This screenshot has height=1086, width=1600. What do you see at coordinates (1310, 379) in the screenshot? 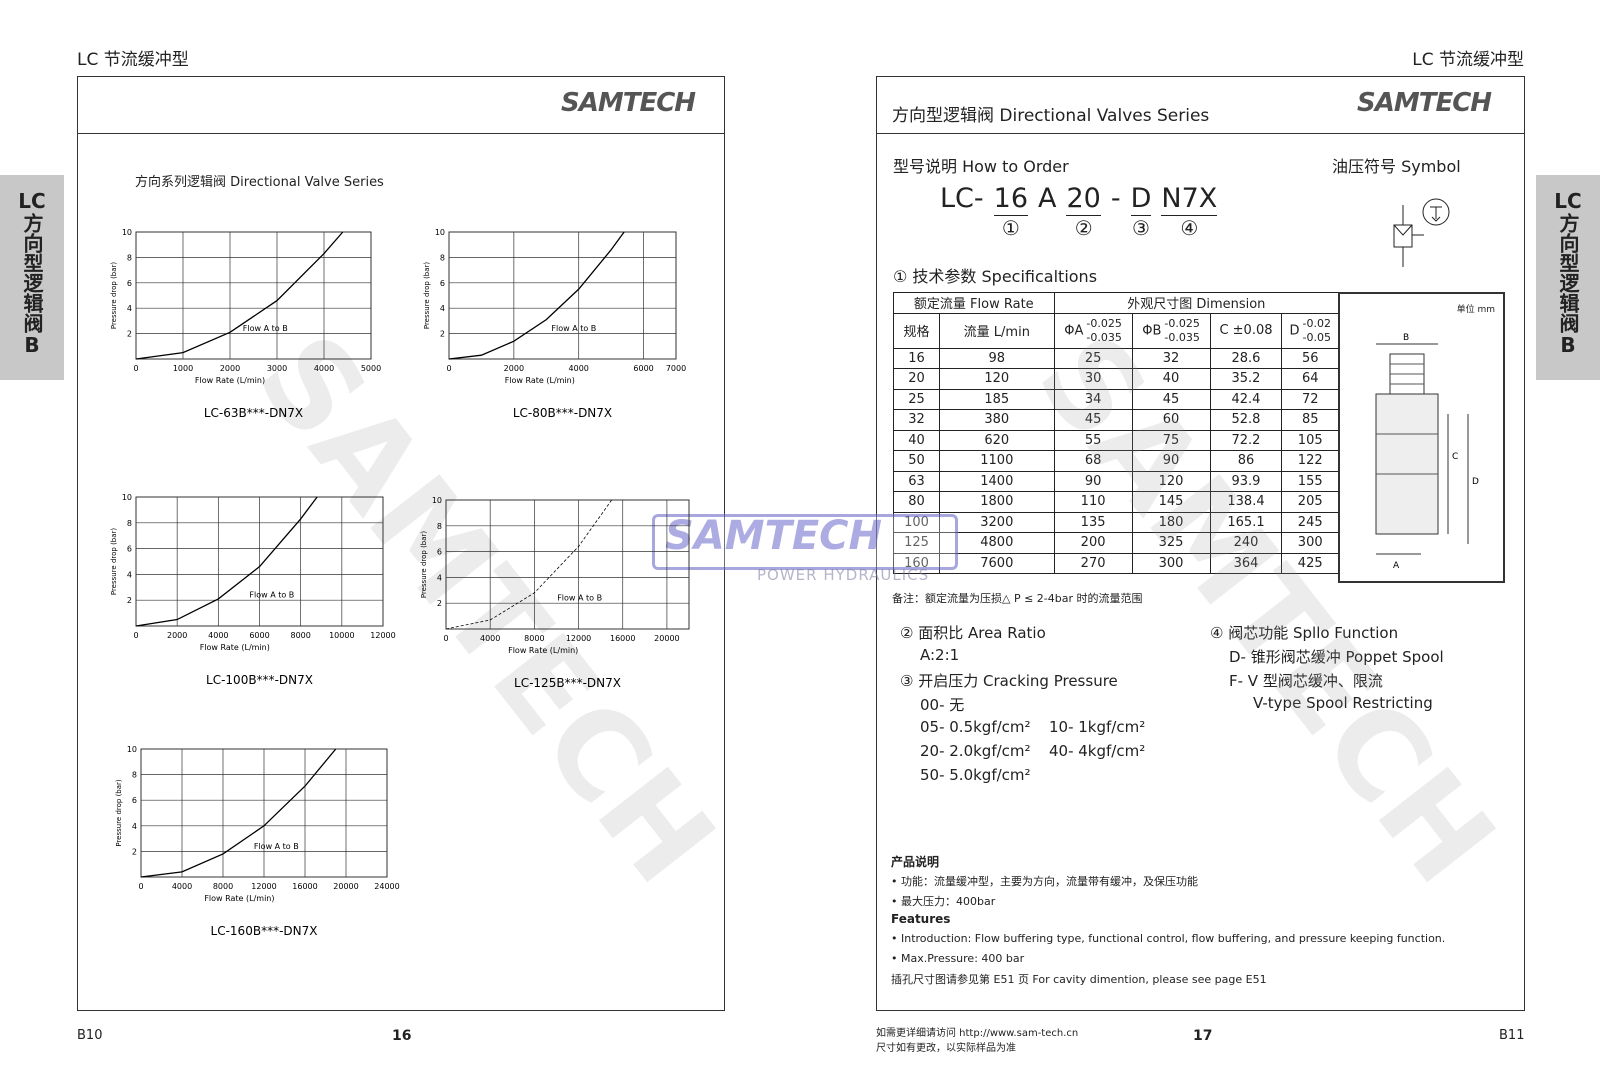
I see `table-cell: 64` at bounding box center [1310, 379].